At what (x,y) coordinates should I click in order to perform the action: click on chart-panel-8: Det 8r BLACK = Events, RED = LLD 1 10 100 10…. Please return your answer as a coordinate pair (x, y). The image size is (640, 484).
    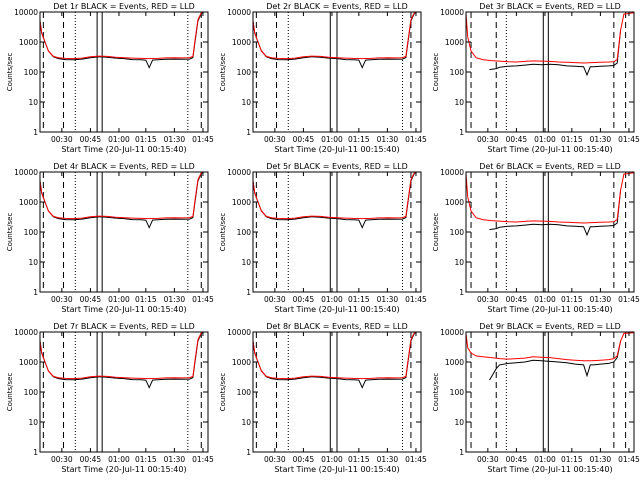
    Looking at the image, I should click on (323, 398).